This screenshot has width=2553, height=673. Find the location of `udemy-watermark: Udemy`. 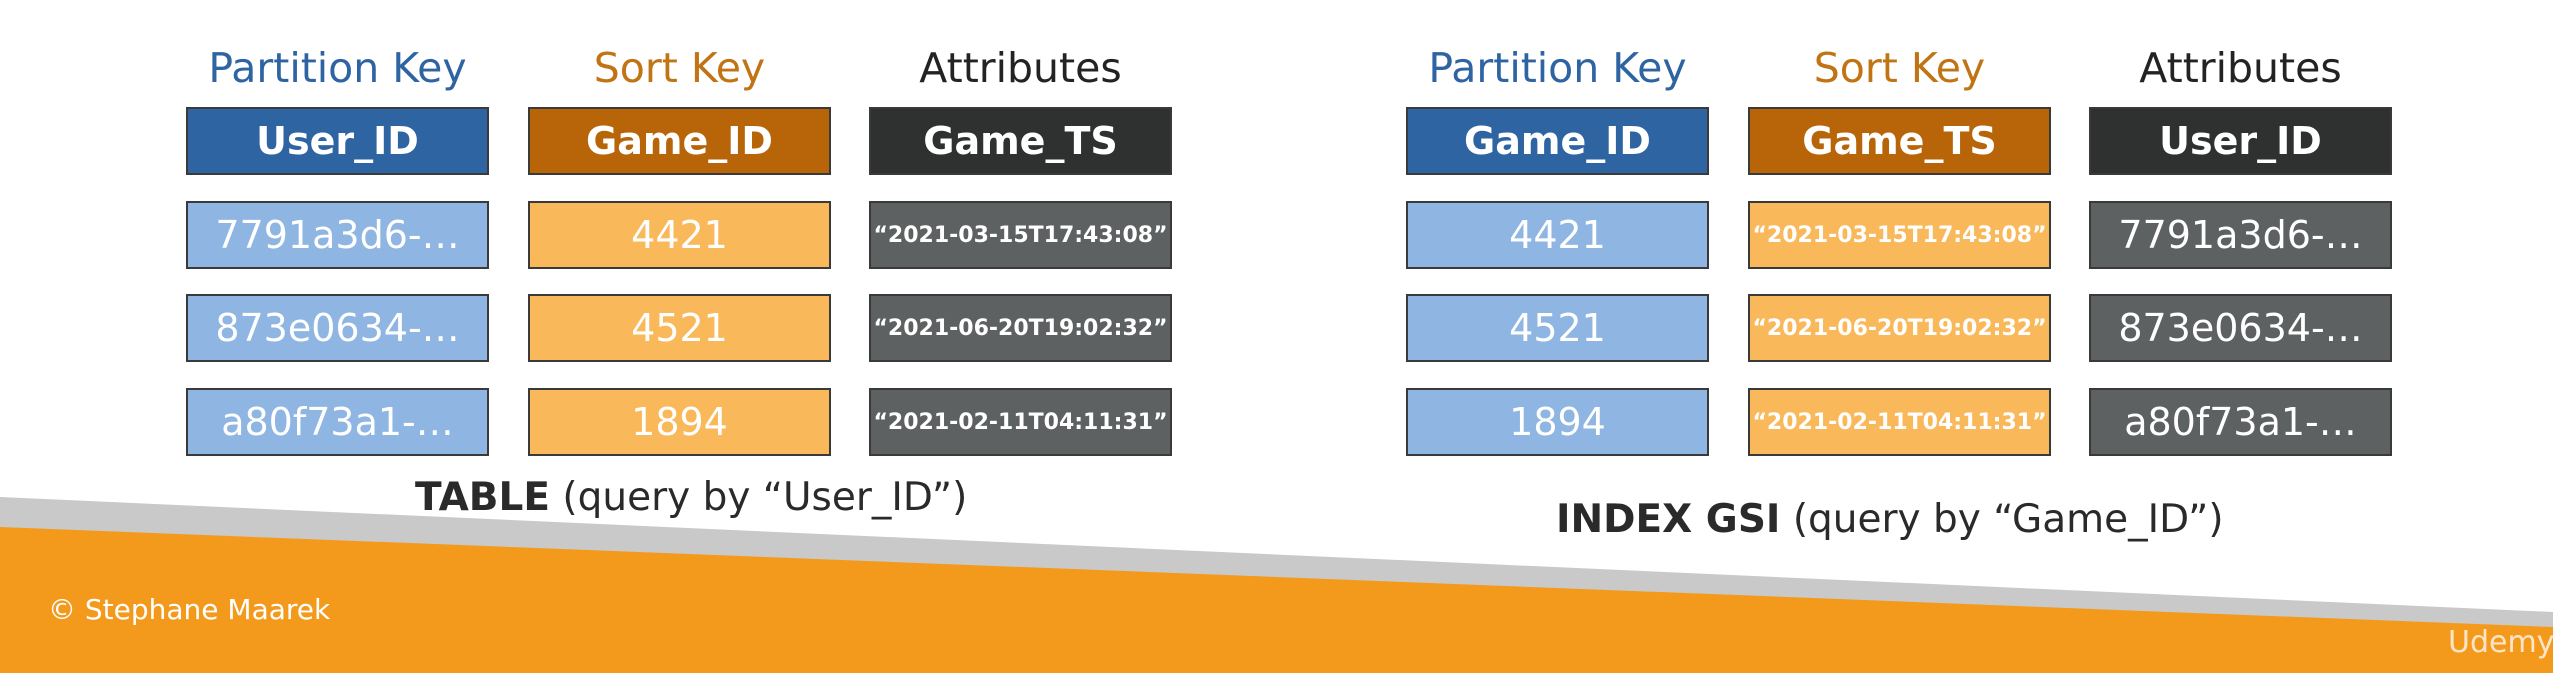

udemy-watermark: Udemy is located at coordinates (2500, 642).